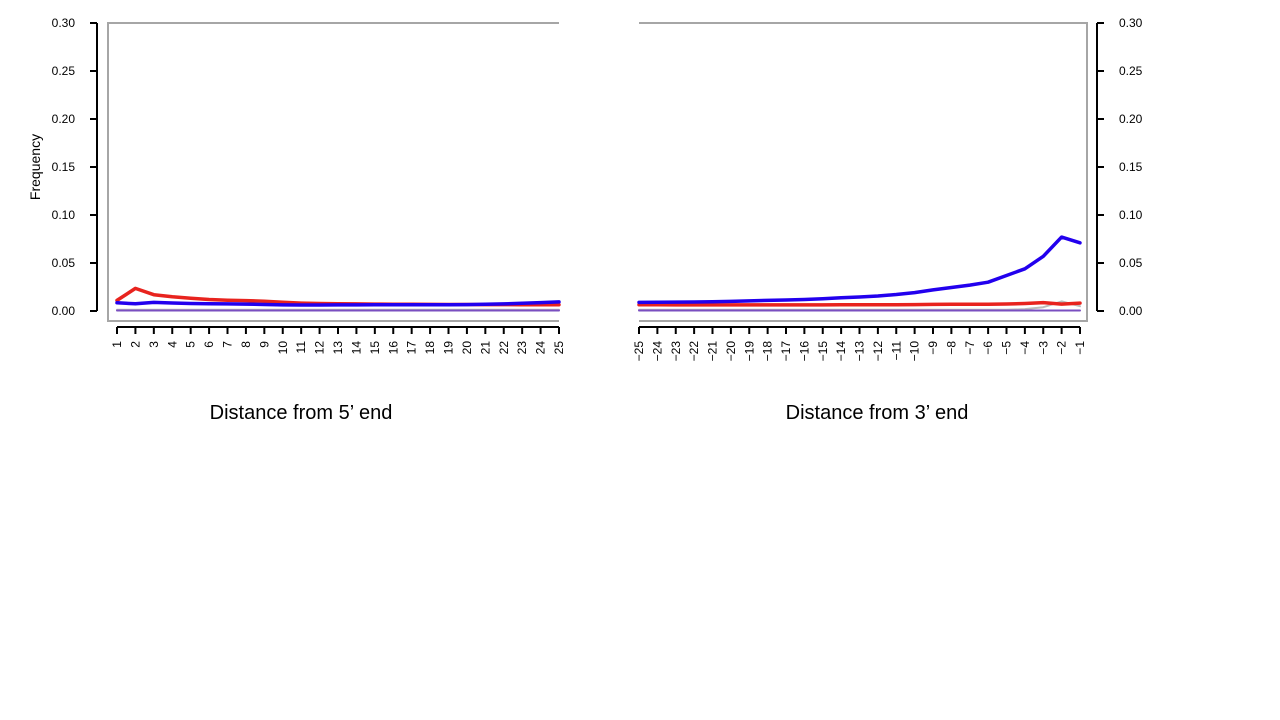 This screenshot has width=1280, height=720. Describe the element at coordinates (283, 348) in the screenshot. I see `x-tick-label: 10` at that location.